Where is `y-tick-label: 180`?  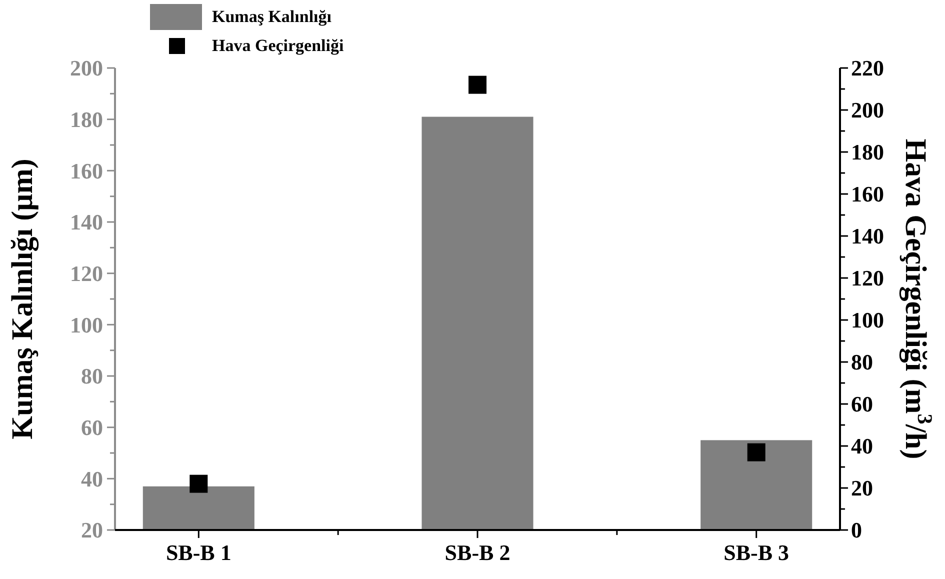 y-tick-label: 180 is located at coordinates (86, 119).